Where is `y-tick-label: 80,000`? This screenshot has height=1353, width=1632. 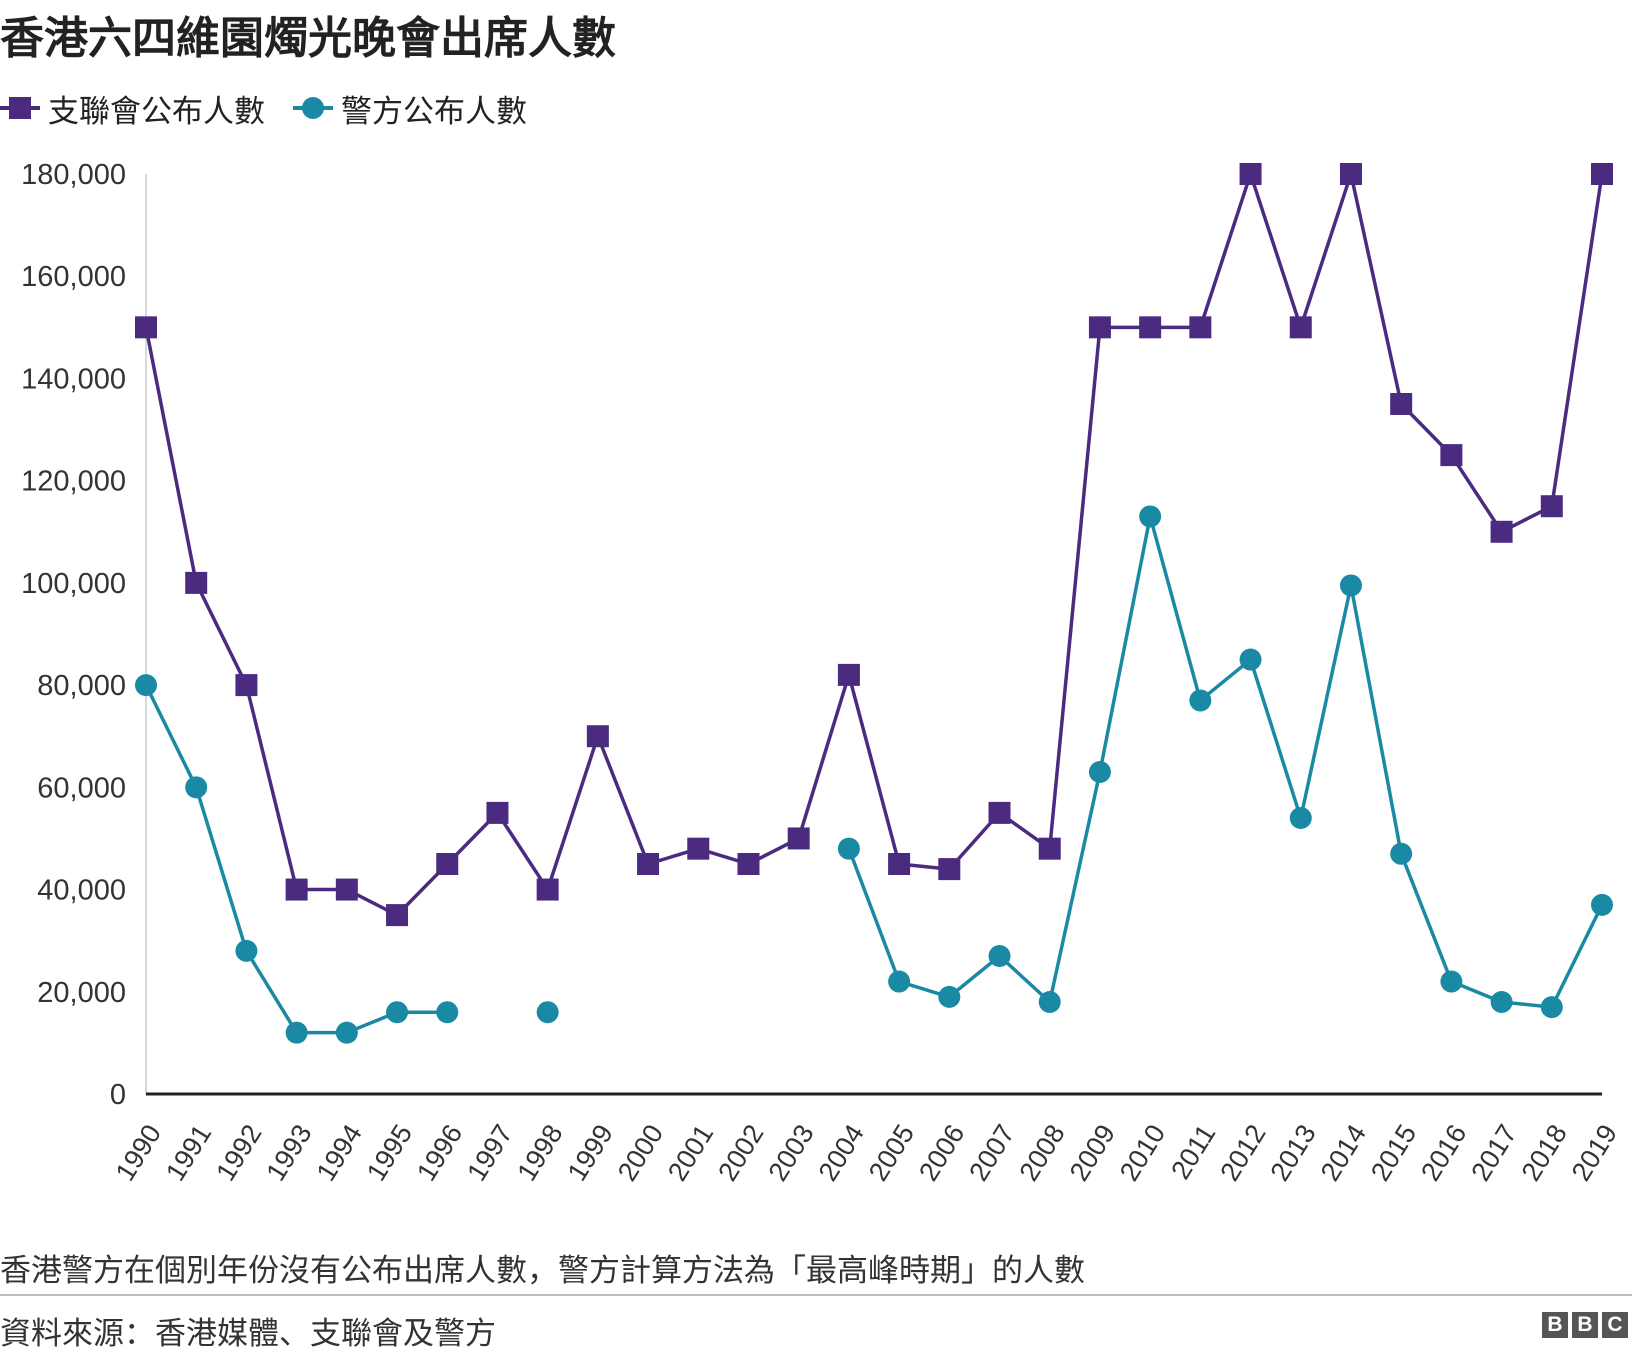 y-tick-label: 80,000 is located at coordinates (81, 686).